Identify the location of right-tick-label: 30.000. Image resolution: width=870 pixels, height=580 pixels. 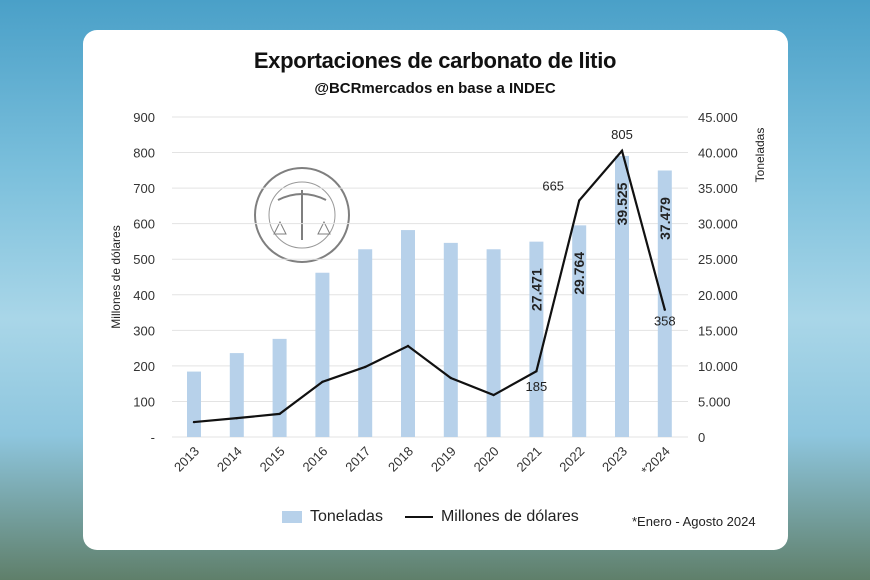
(718, 224).